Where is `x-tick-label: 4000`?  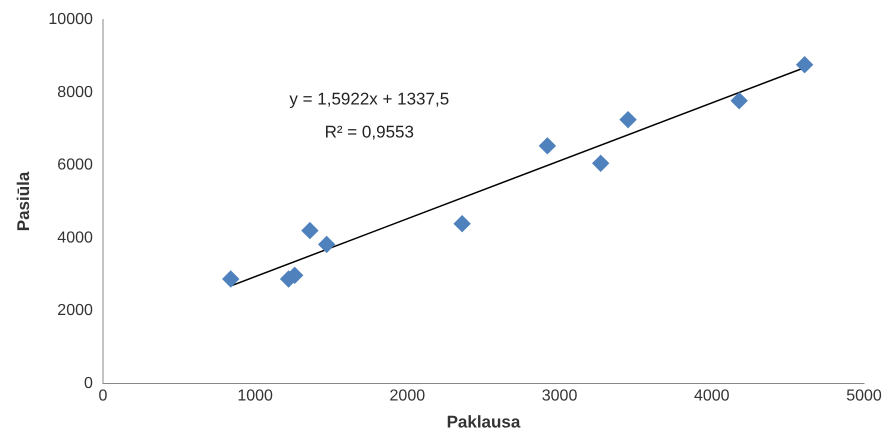
x-tick-label: 4000 is located at coordinates (712, 395).